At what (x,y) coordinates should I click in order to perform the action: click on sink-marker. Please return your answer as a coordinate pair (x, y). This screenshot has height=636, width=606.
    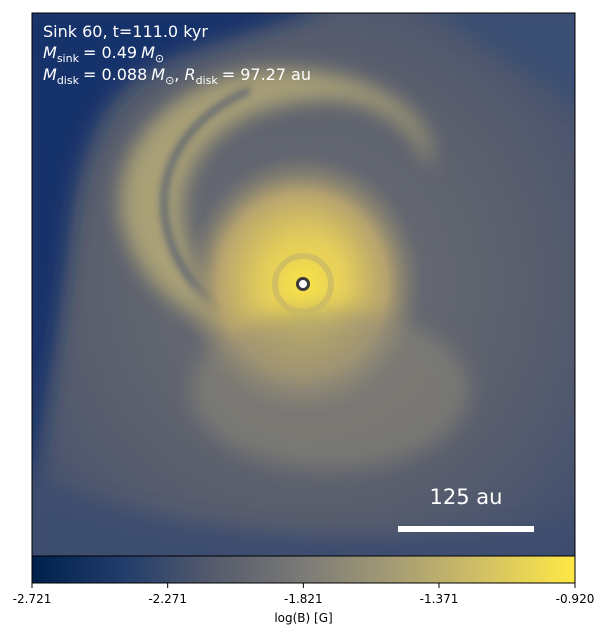
    Looking at the image, I should click on (303, 284).